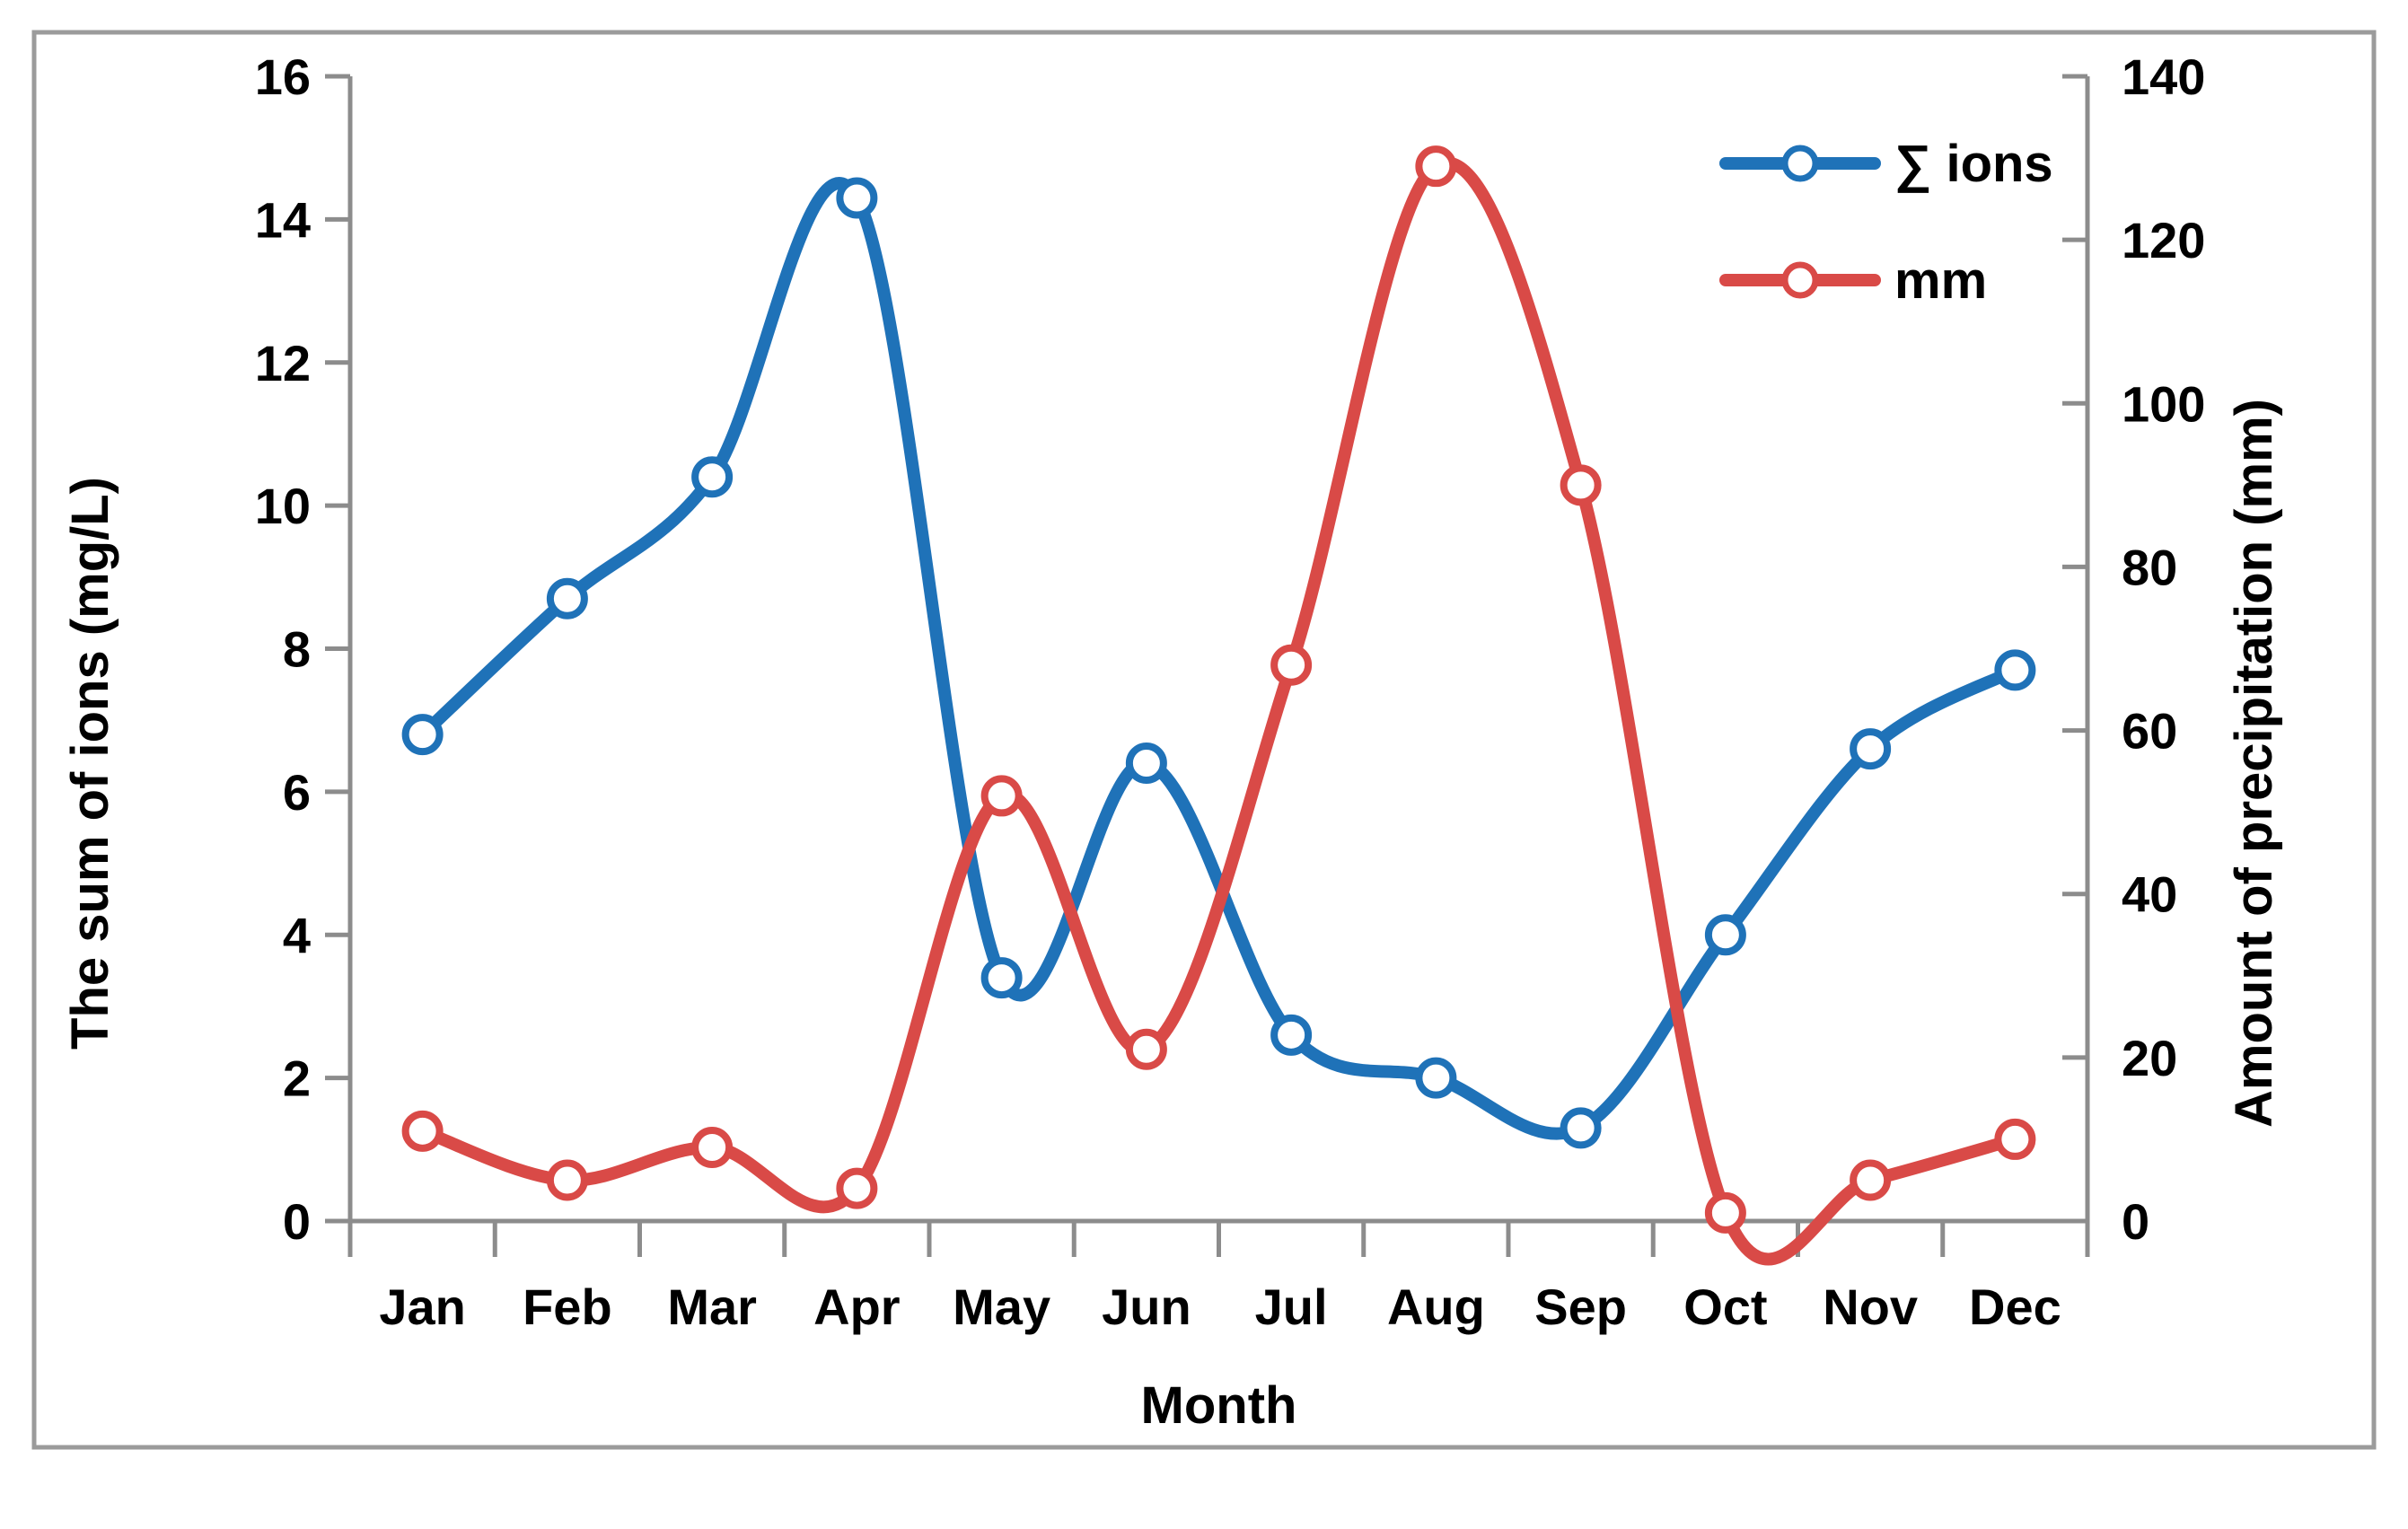  I want to click on data-point-ions-apr, so click(857, 198).